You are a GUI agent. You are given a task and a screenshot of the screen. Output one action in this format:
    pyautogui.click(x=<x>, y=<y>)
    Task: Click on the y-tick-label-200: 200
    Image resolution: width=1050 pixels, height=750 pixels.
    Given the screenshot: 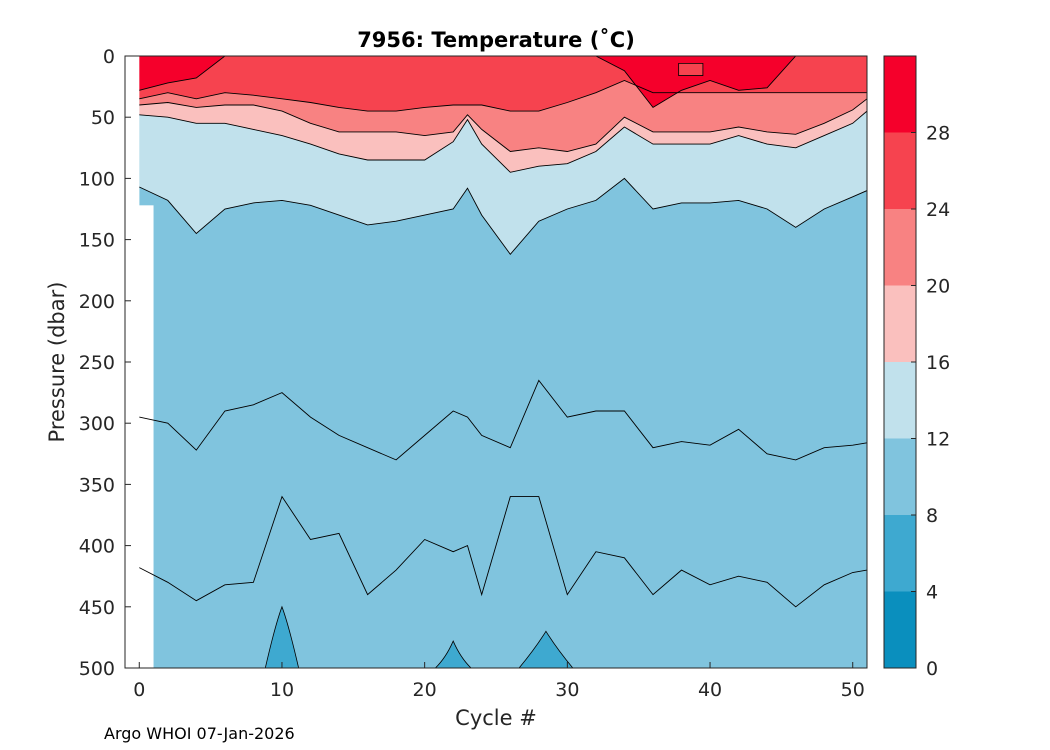 What is the action you would take?
    pyautogui.click(x=97, y=302)
    